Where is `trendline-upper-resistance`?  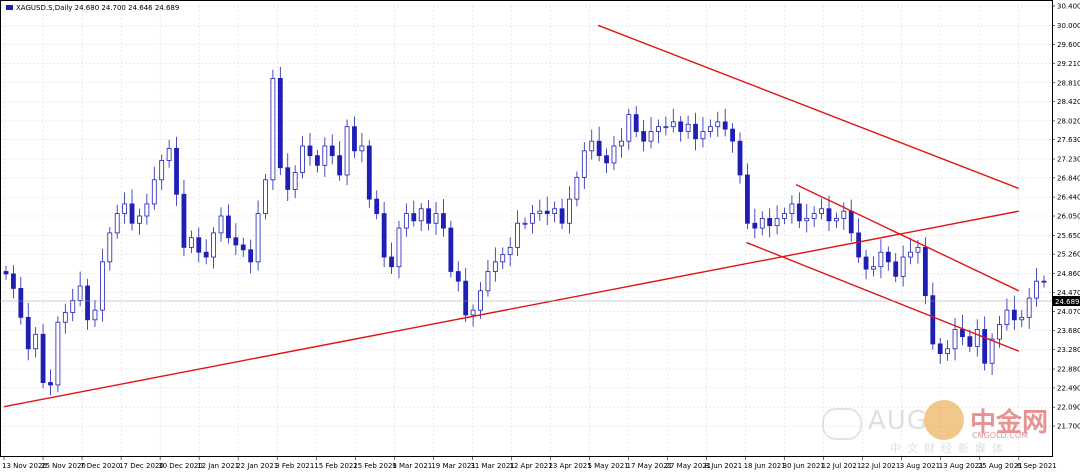 trendline-upper-resistance is located at coordinates (808, 107).